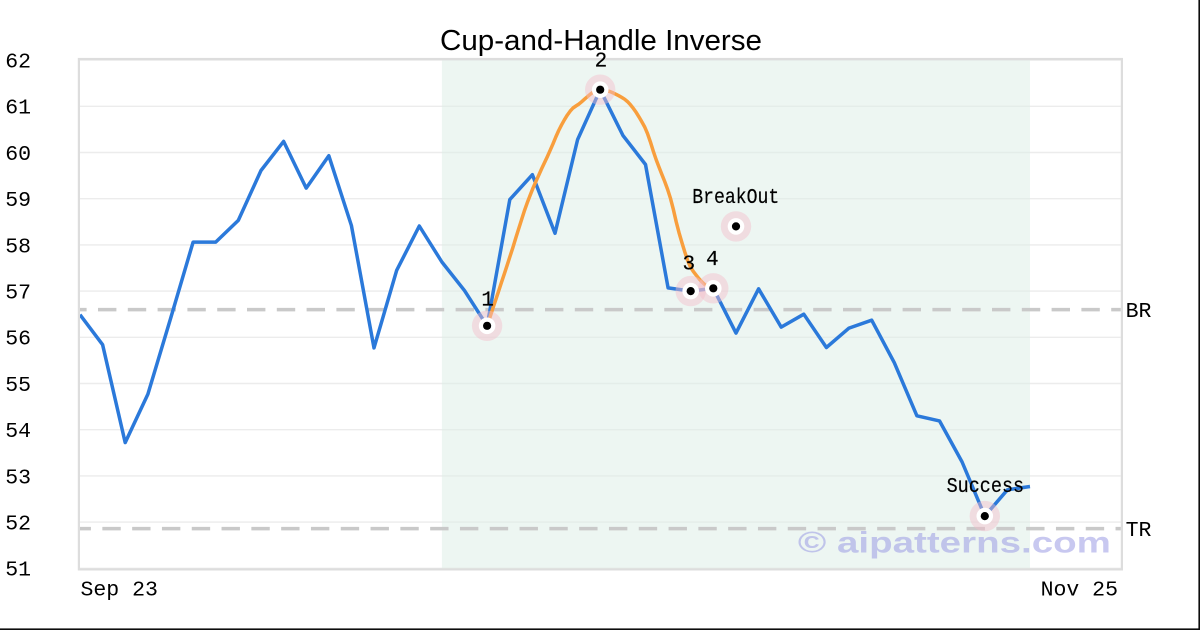 This screenshot has height=630, width=1200. I want to click on svg-text: 57, so click(18, 294).